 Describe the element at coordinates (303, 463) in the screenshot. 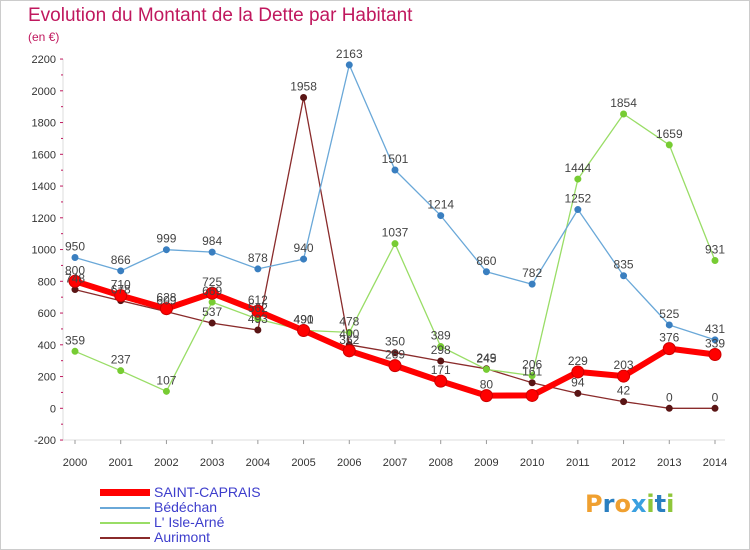

I see `x-tick-label: 2005` at that location.